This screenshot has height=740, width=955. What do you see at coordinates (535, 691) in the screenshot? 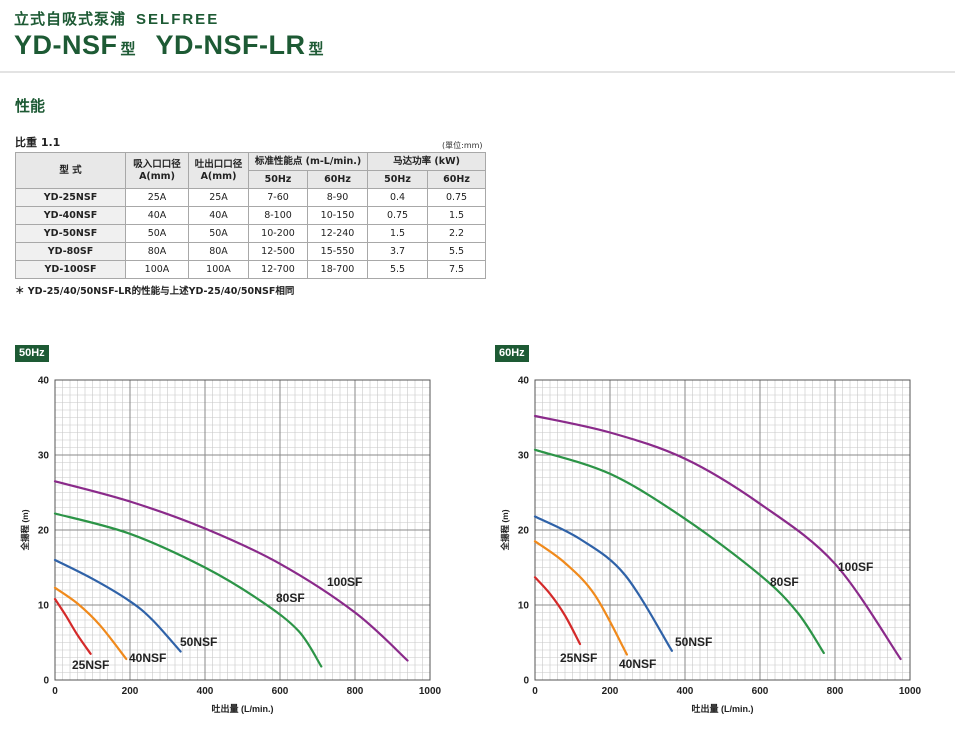
I see `x-tick-label: 0` at bounding box center [535, 691].